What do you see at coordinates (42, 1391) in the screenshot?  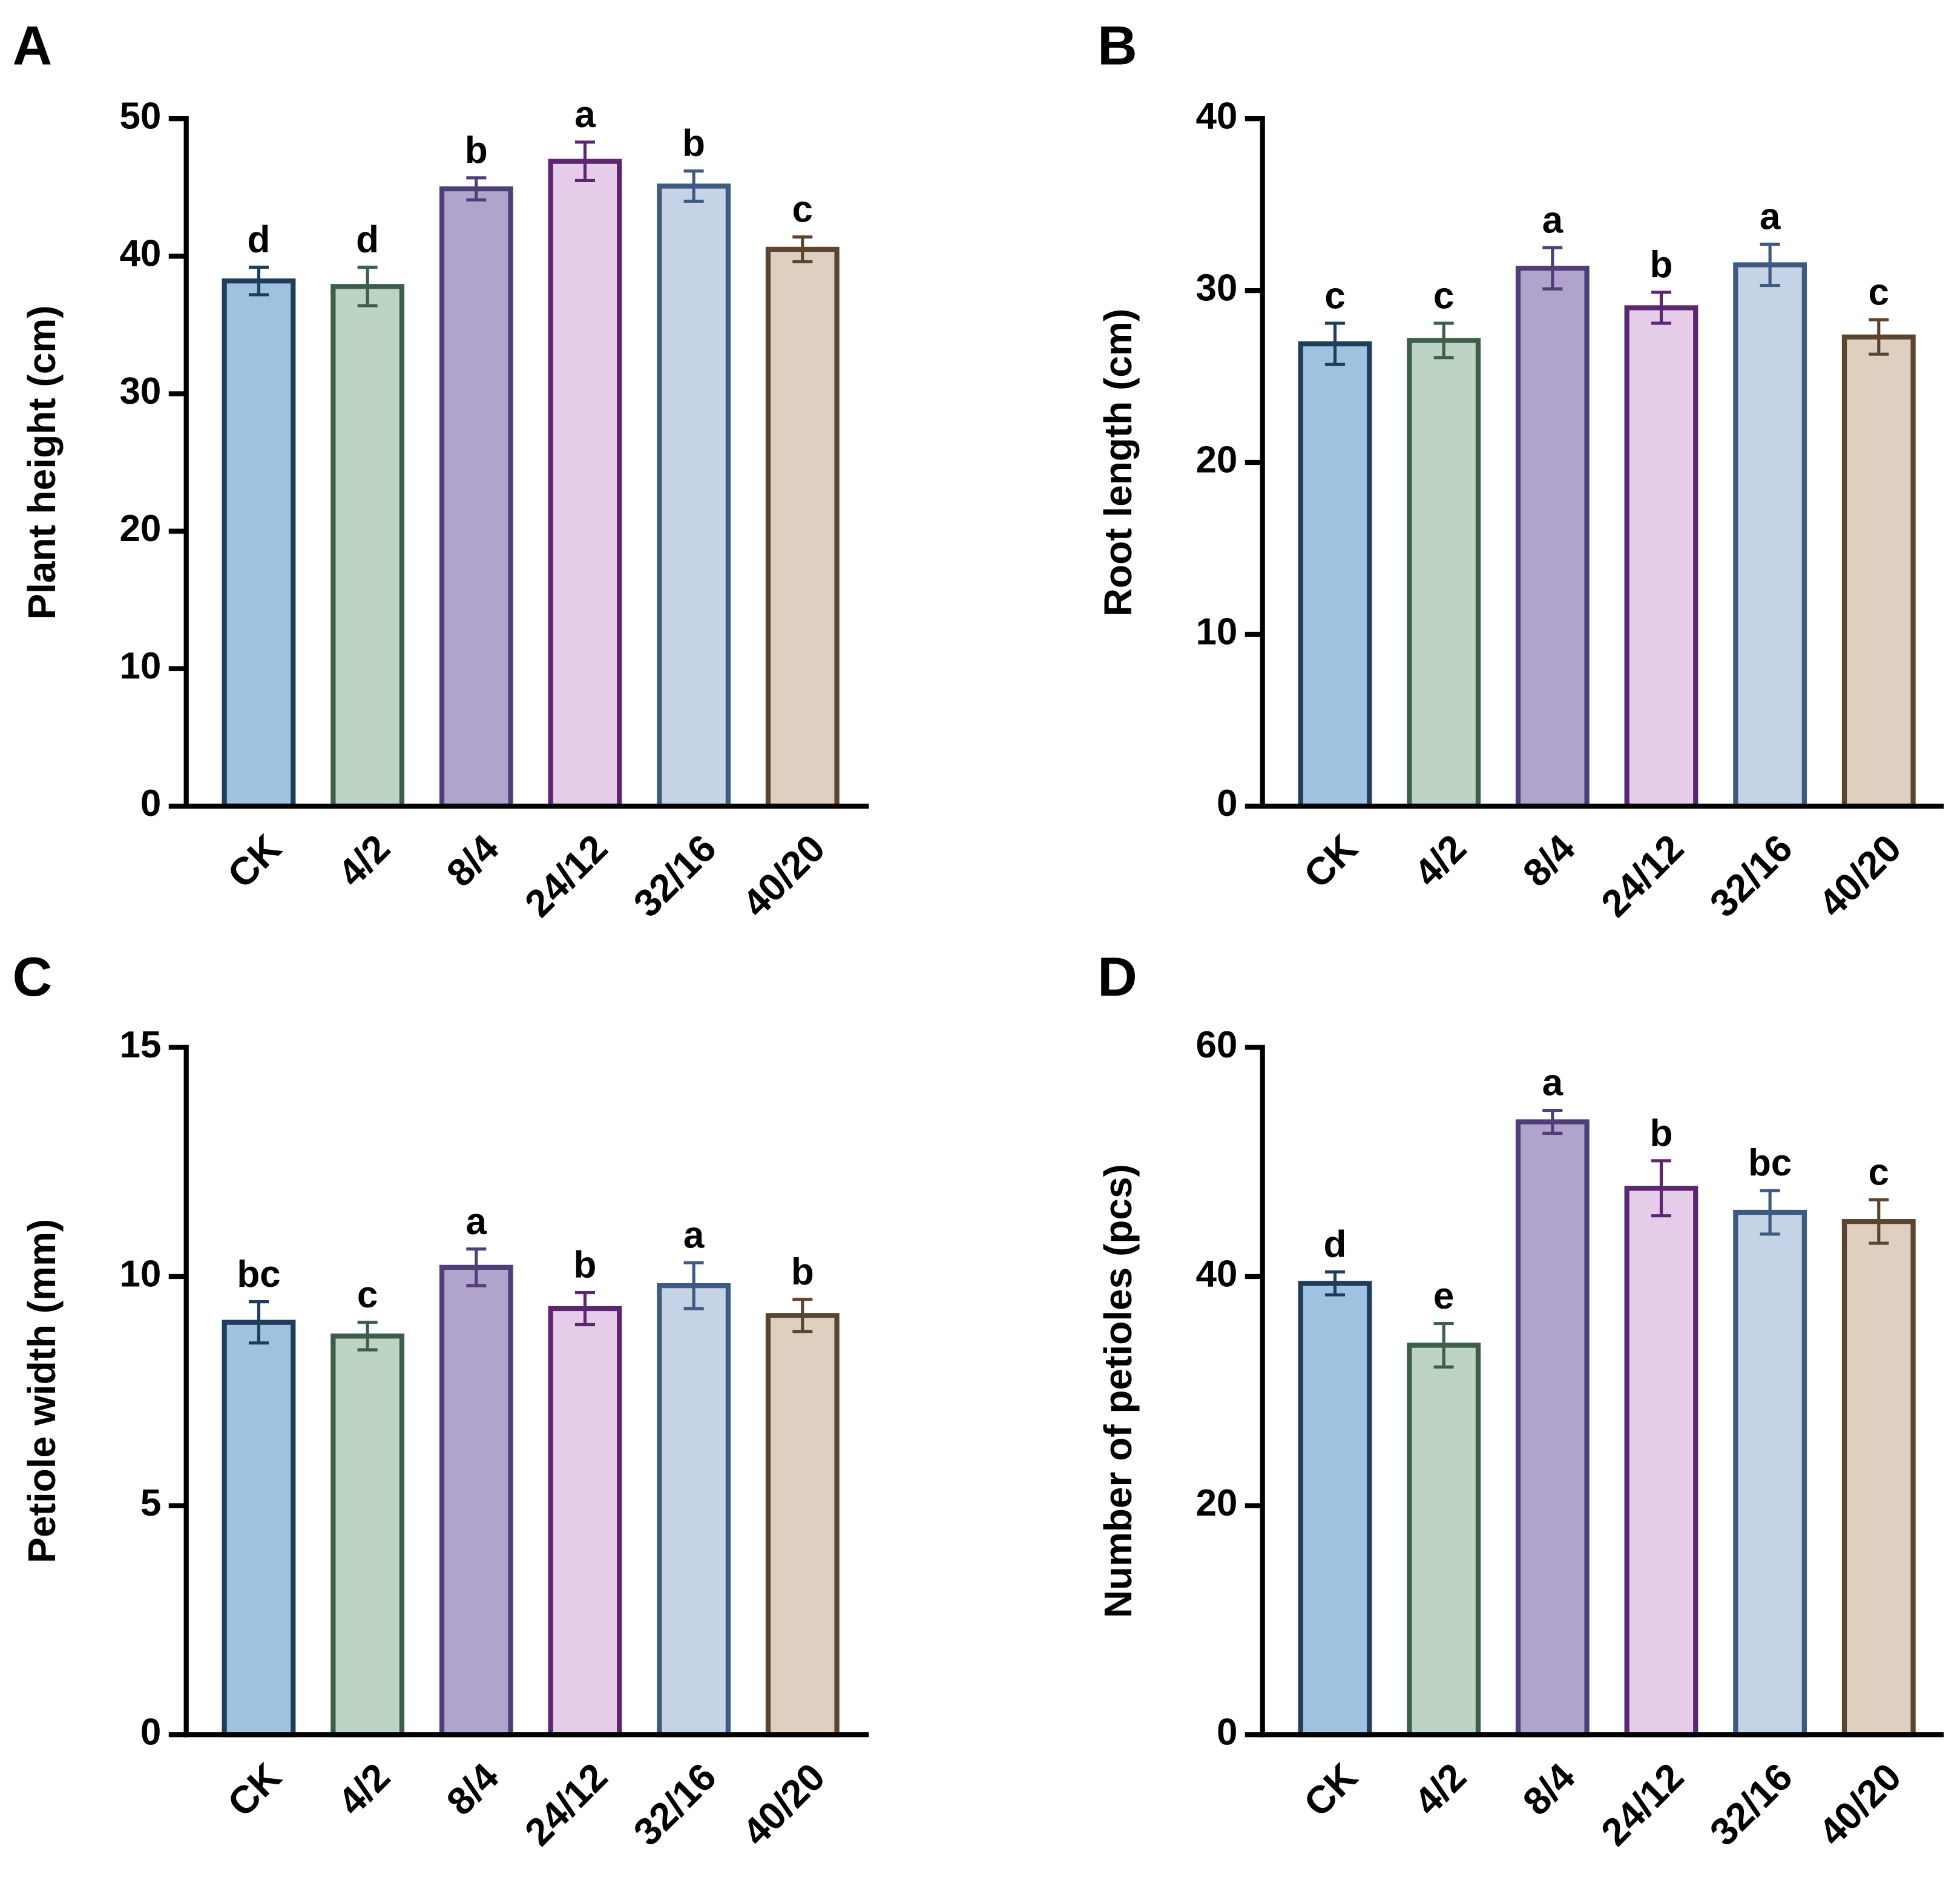 I see `y-axis-label: Petiole width (mm)` at bounding box center [42, 1391].